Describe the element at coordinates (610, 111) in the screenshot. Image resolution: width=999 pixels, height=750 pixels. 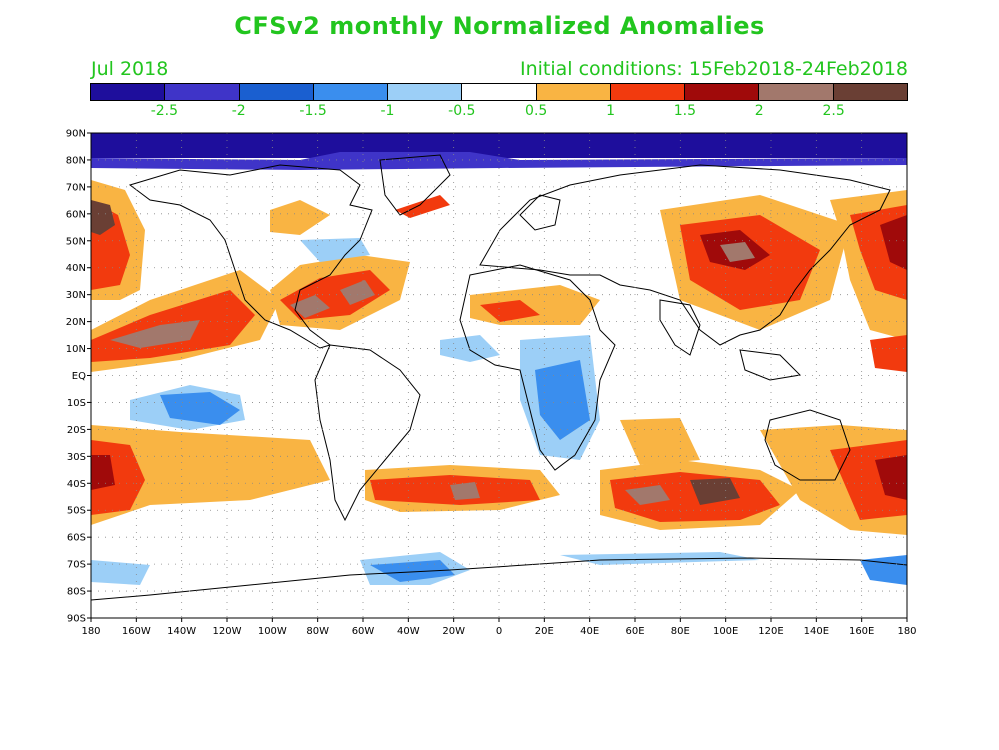
I see `colorbar-label: 1` at that location.